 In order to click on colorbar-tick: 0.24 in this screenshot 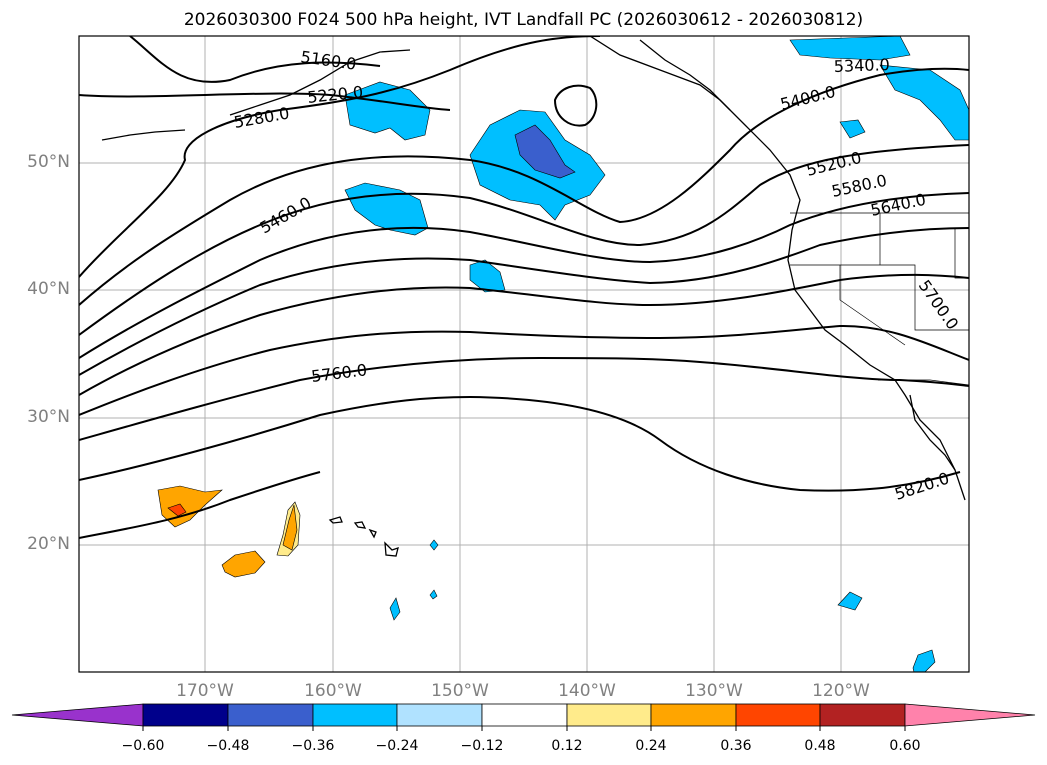, I will do `click(651, 746)`.